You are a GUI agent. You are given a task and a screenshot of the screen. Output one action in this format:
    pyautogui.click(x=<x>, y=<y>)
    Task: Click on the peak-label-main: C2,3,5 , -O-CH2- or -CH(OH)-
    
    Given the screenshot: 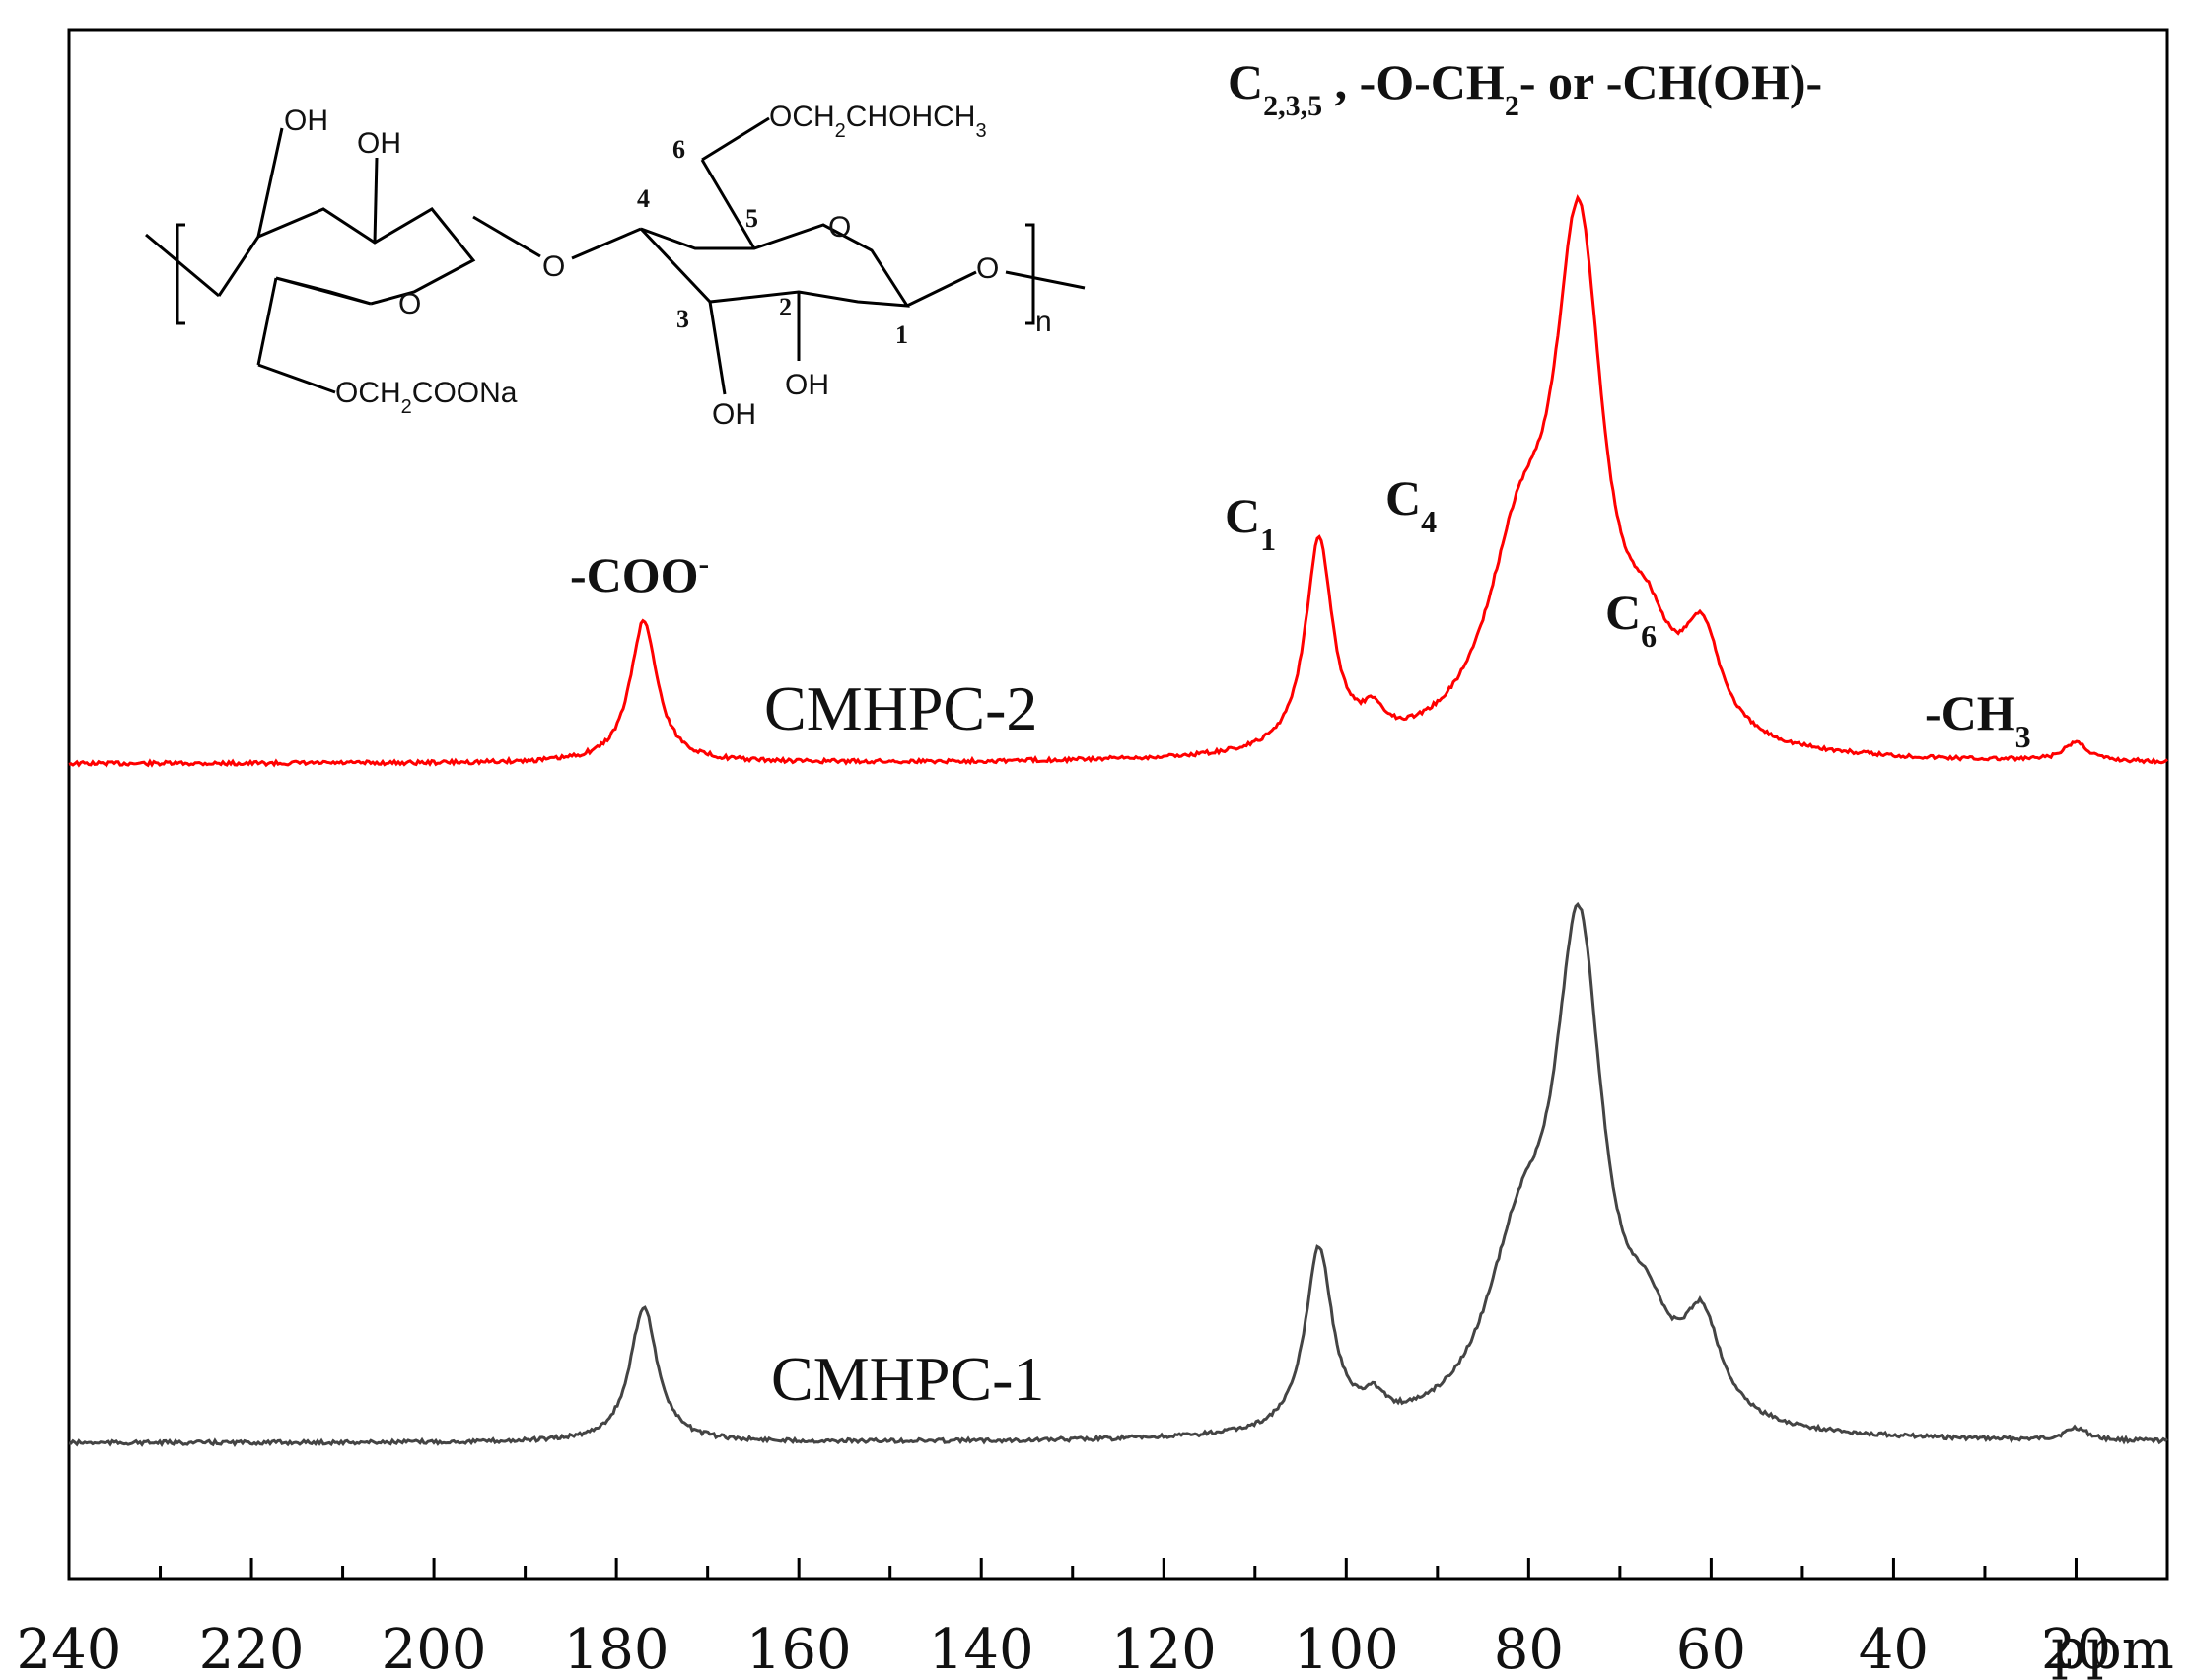 What is the action you would take?
    pyautogui.click(x=1525, y=88)
    